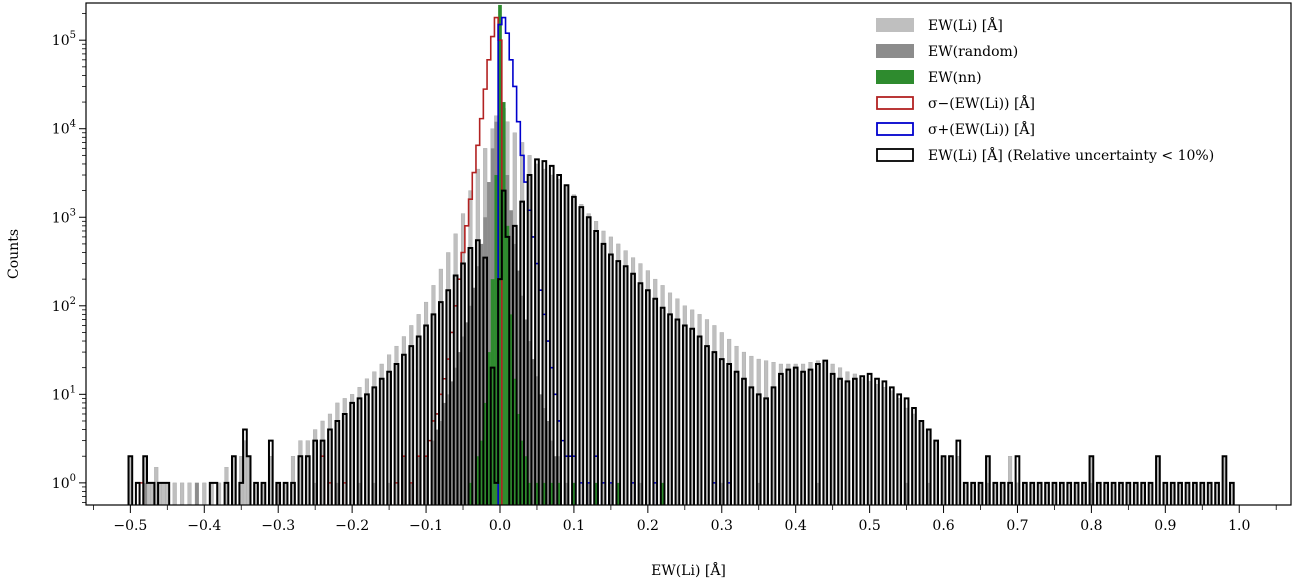 The height and width of the screenshot is (587, 1304). I want to click on legend-entry: EW(Li) [Å], so click(939, 25).